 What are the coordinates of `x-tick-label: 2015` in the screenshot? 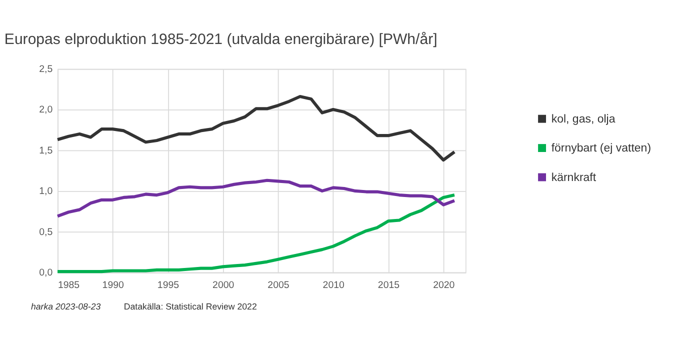 It's located at (389, 285).